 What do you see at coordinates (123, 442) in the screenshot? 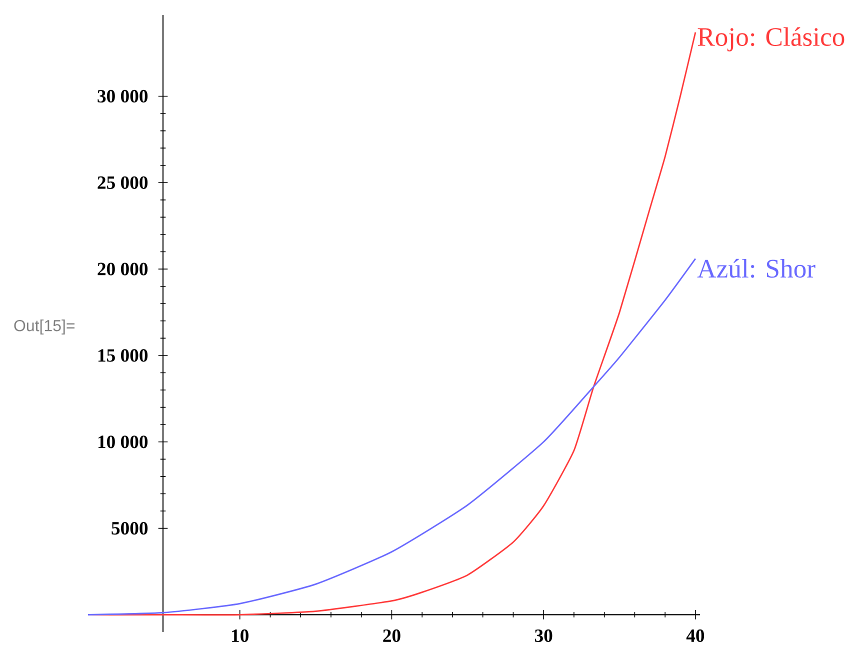
I see `y-tick-label: 10 000` at bounding box center [123, 442].